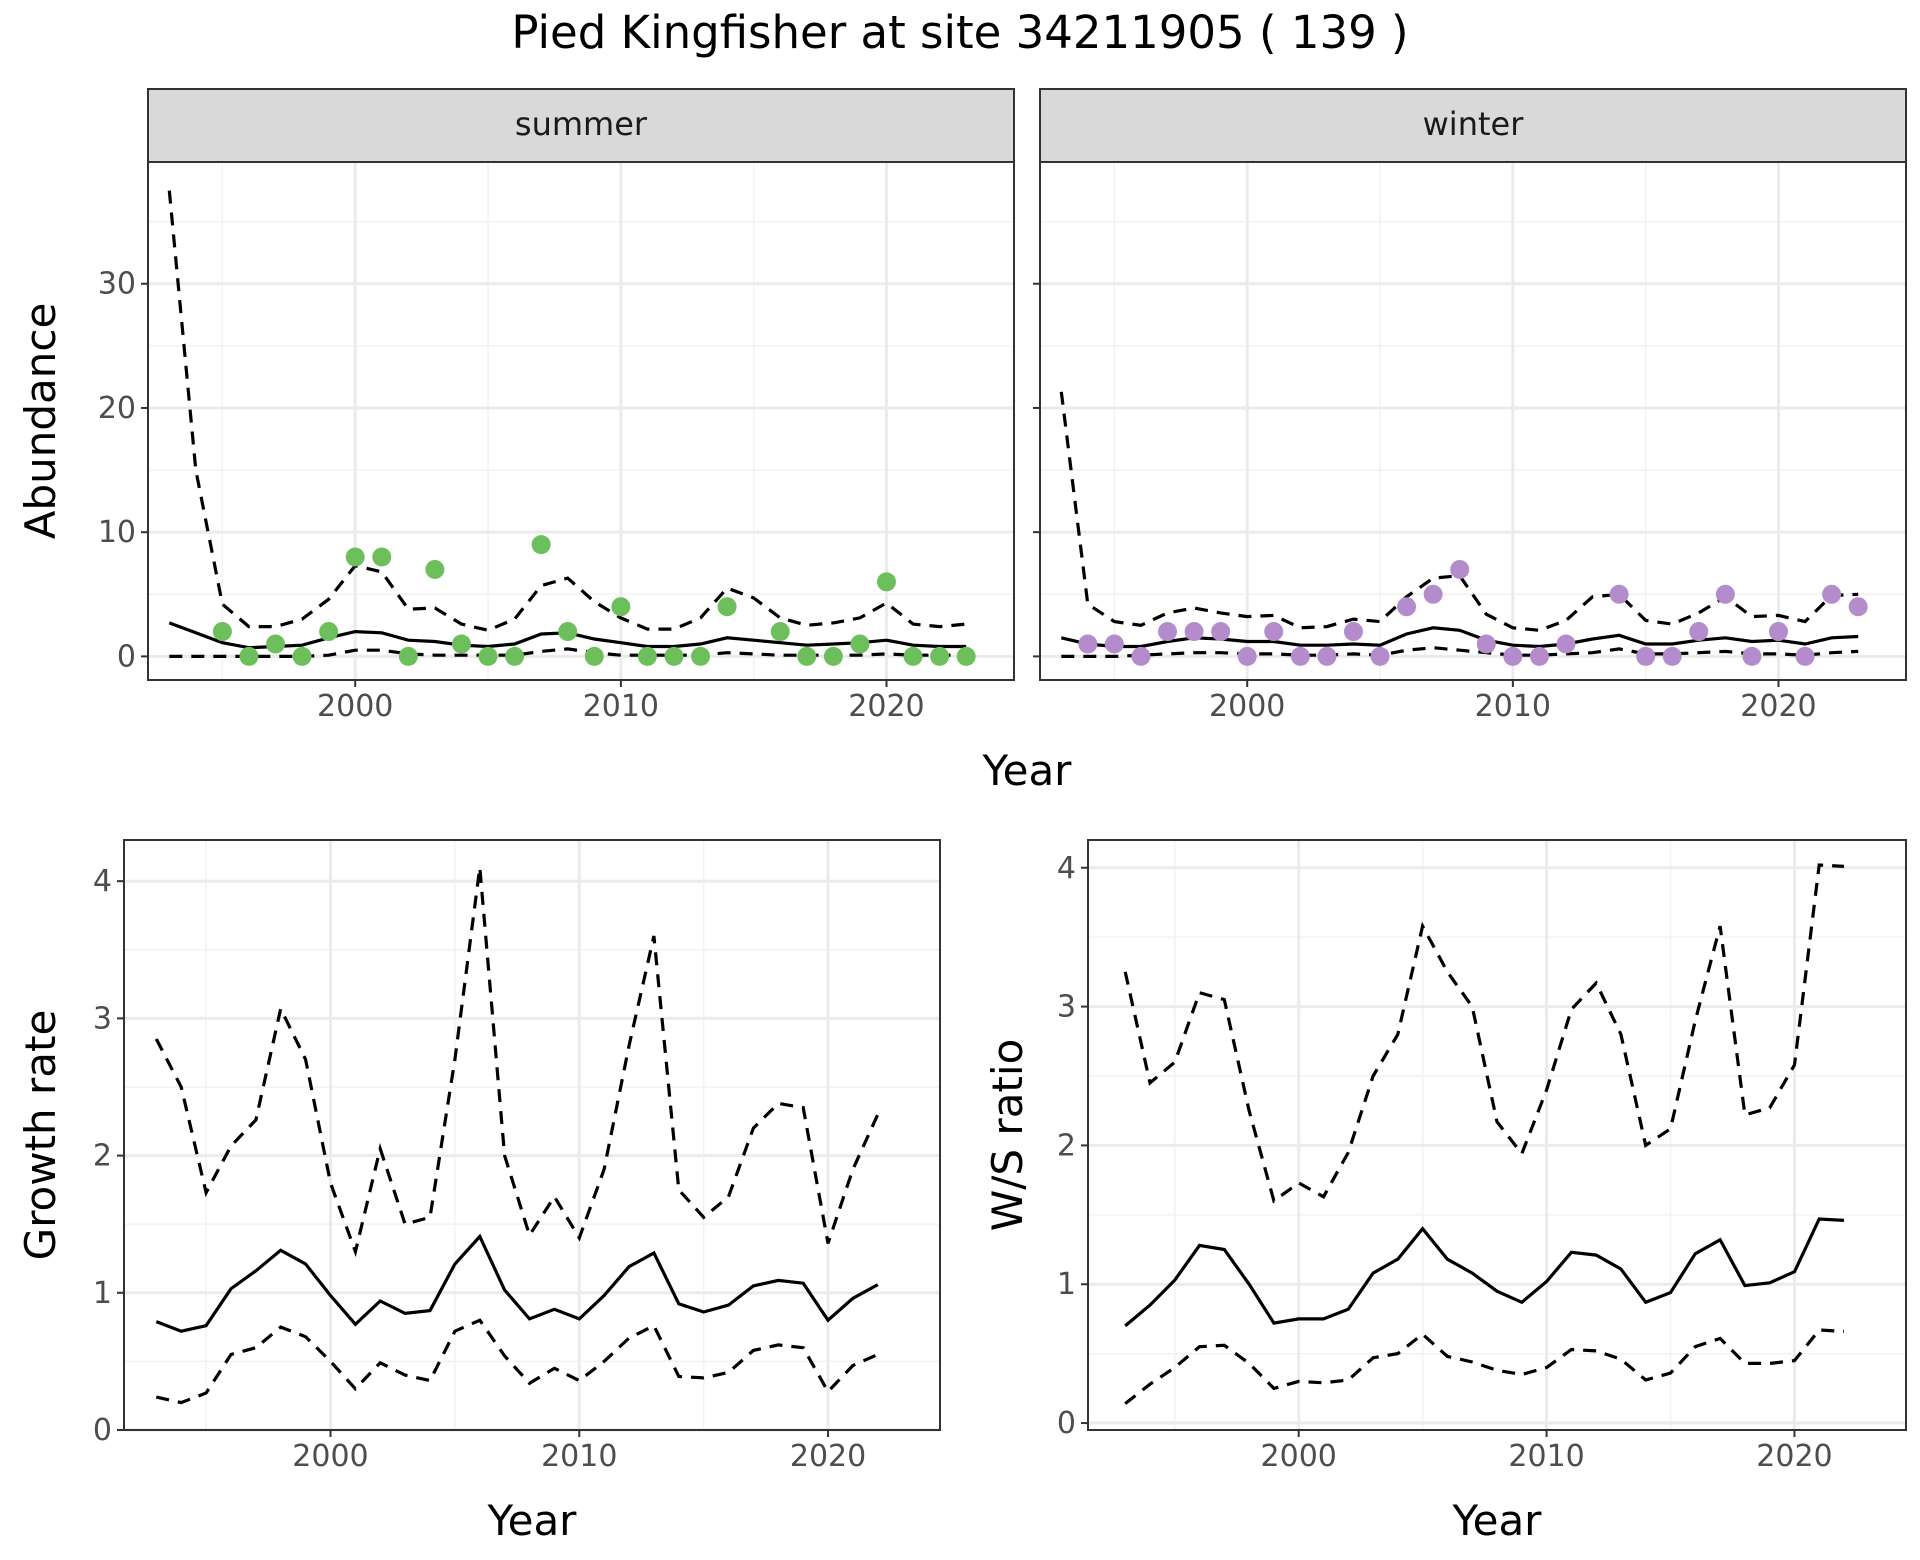  Describe the element at coordinates (1778, 706) in the screenshot. I see `winter-panel-x-tick-label: 2020` at that location.